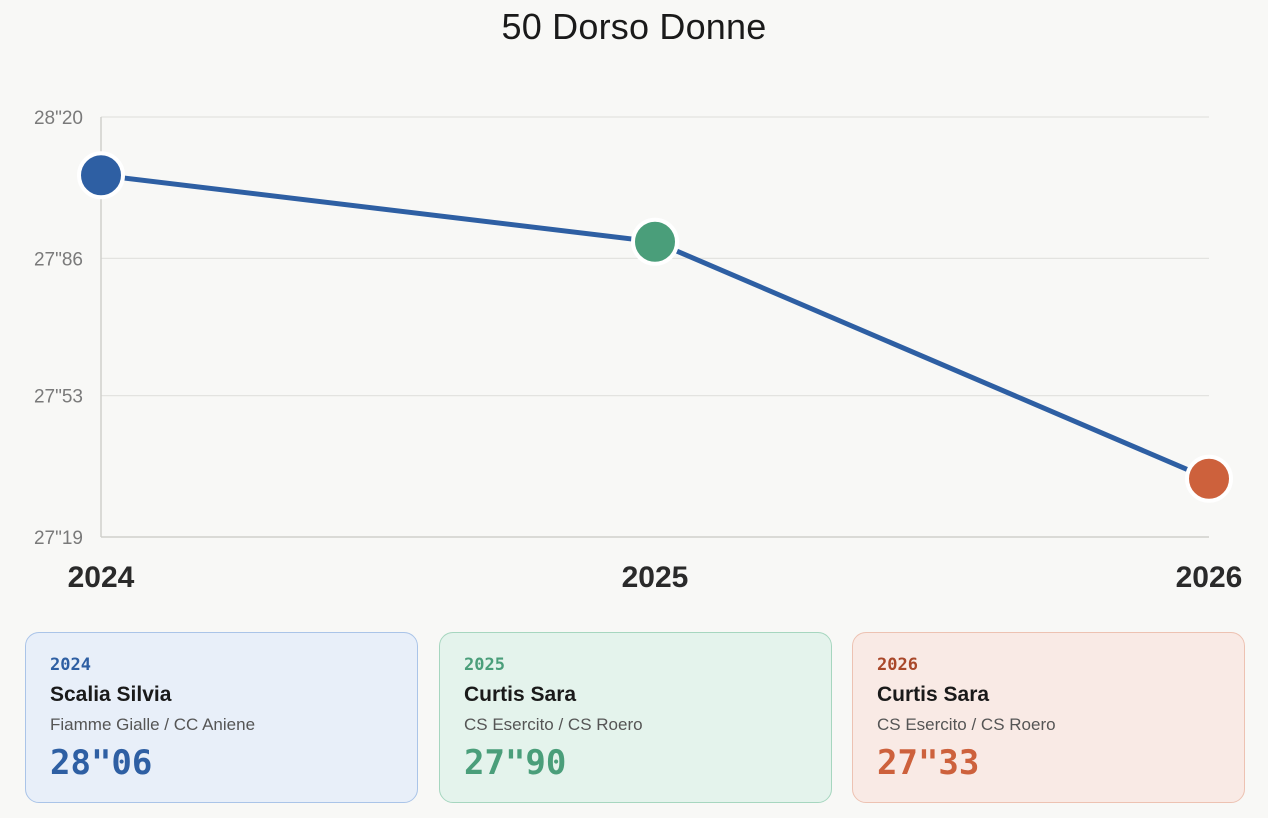  What do you see at coordinates (58, 118) in the screenshot?
I see `y-tick-label: 28"20` at bounding box center [58, 118].